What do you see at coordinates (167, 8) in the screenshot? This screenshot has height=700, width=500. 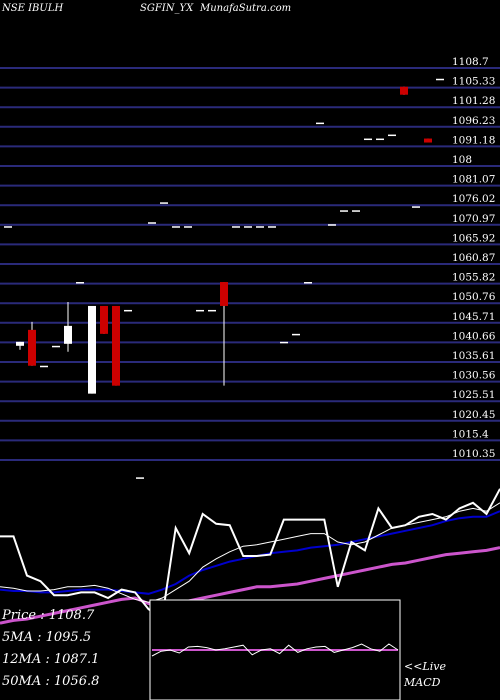 I see `header-series: SGFIN_YX` at bounding box center [167, 8].